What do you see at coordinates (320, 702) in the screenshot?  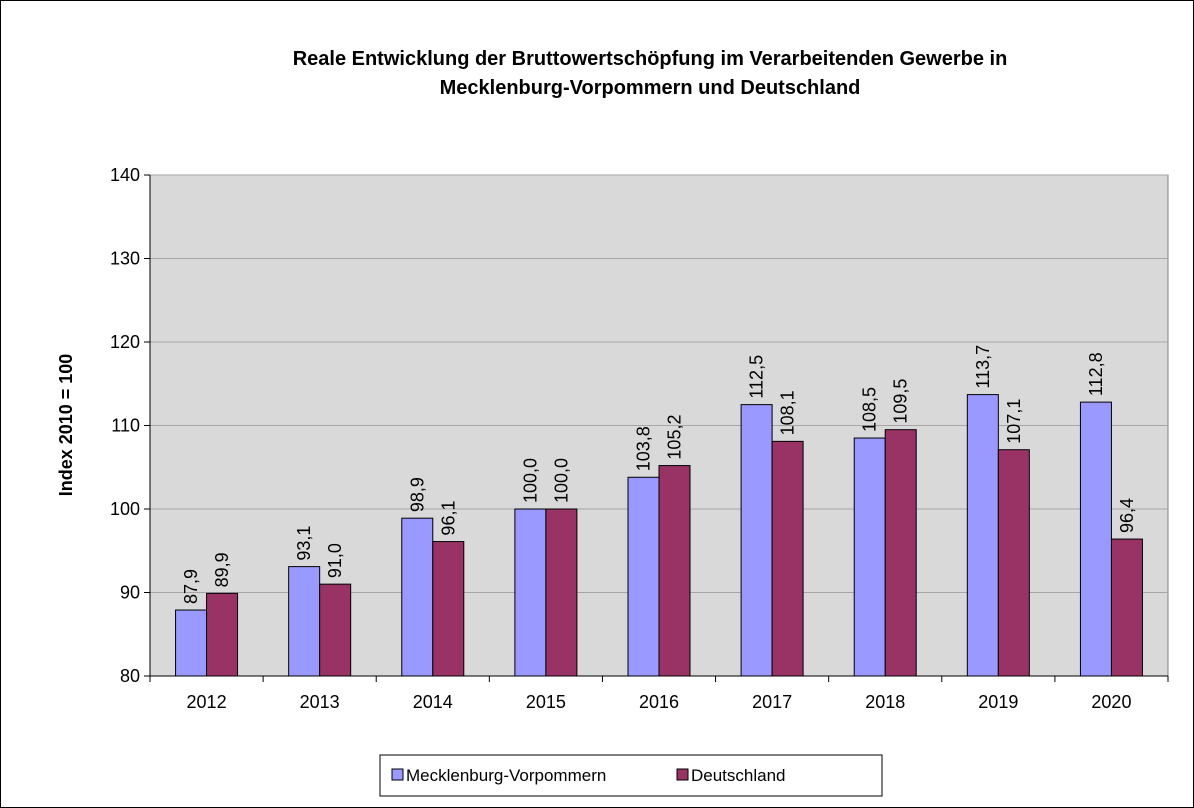 I see `x-tick-label: 2013` at bounding box center [320, 702].